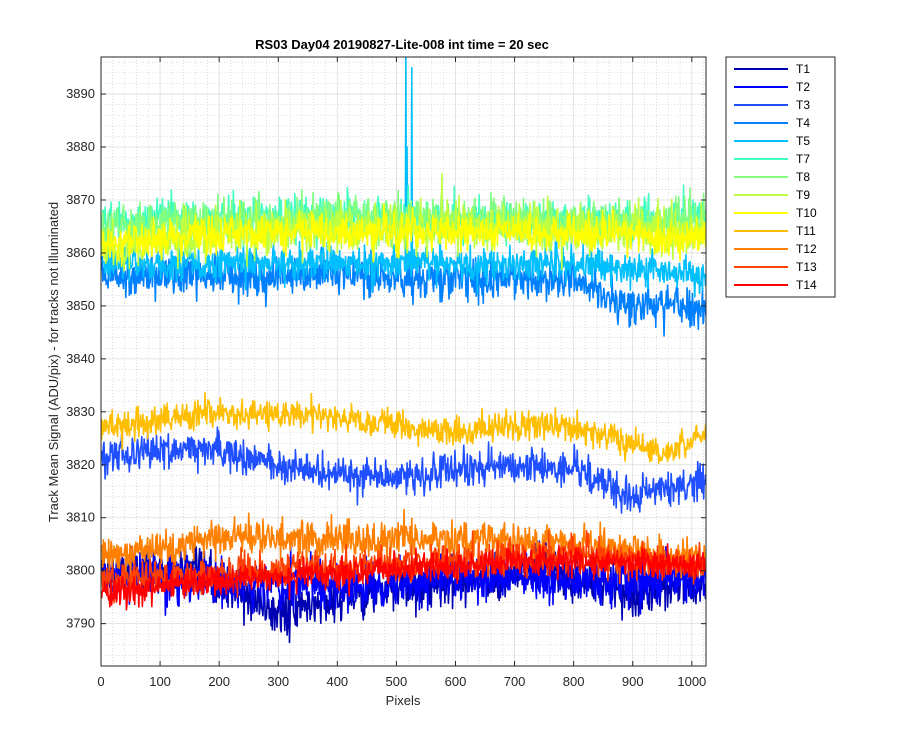 The image size is (900, 750). I want to click on legend-label-t14: T14, so click(806, 285).